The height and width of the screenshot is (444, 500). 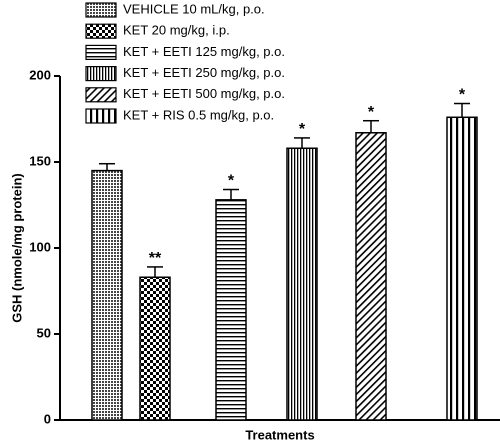 What do you see at coordinates (204, 93) in the screenshot?
I see `legend-label: KET + EETI 500 mg/kg, p.o.` at bounding box center [204, 93].